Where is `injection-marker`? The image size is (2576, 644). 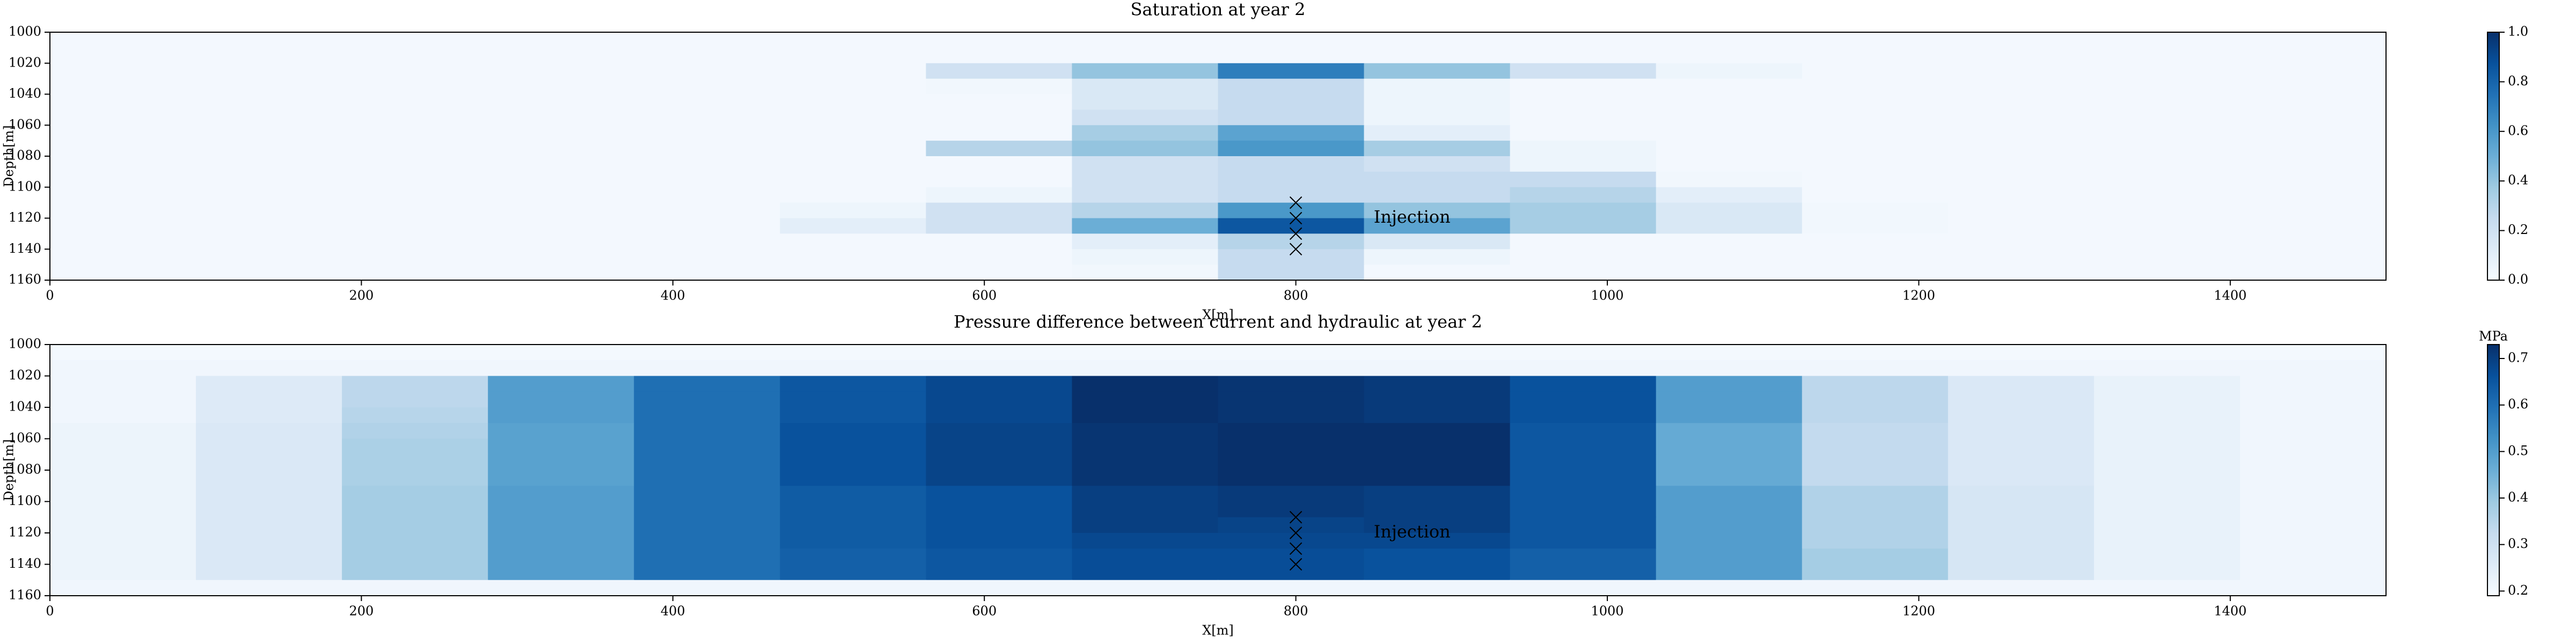
injection-marker is located at coordinates (1295, 564).